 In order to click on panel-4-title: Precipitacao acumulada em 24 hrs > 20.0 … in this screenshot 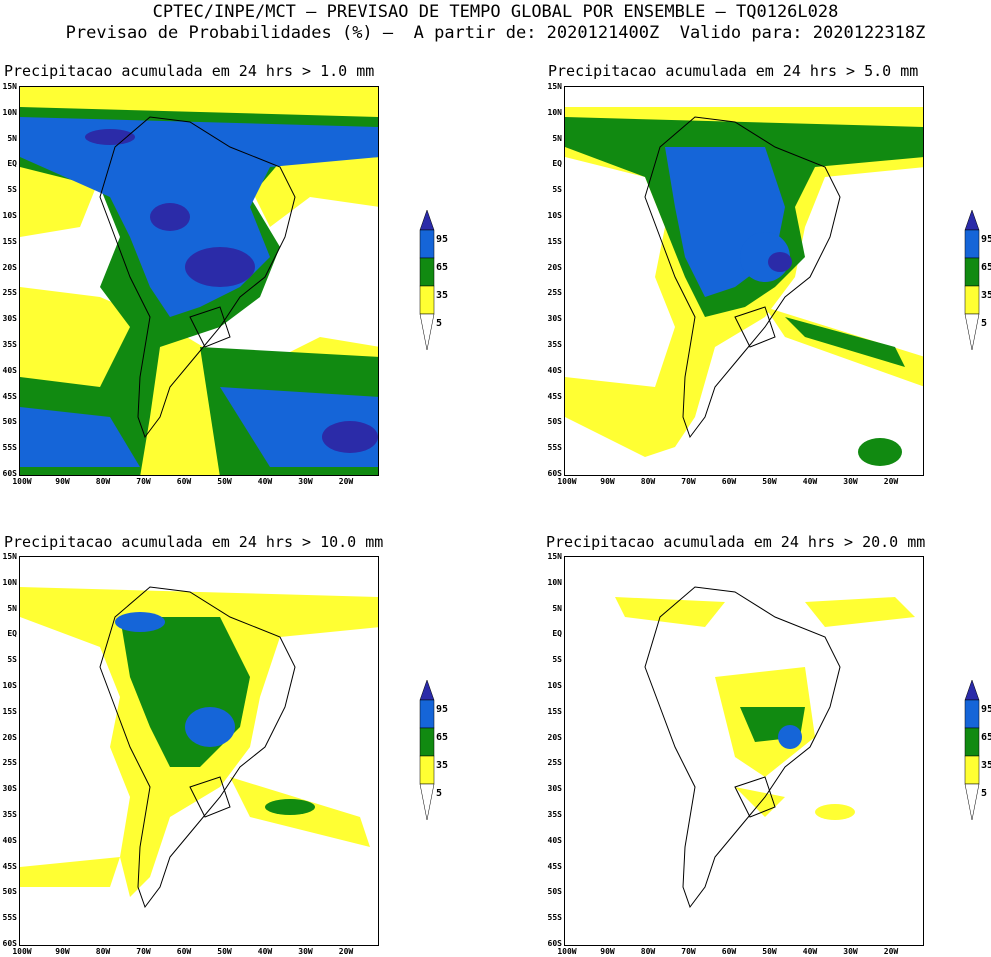, I will do `click(736, 542)`.